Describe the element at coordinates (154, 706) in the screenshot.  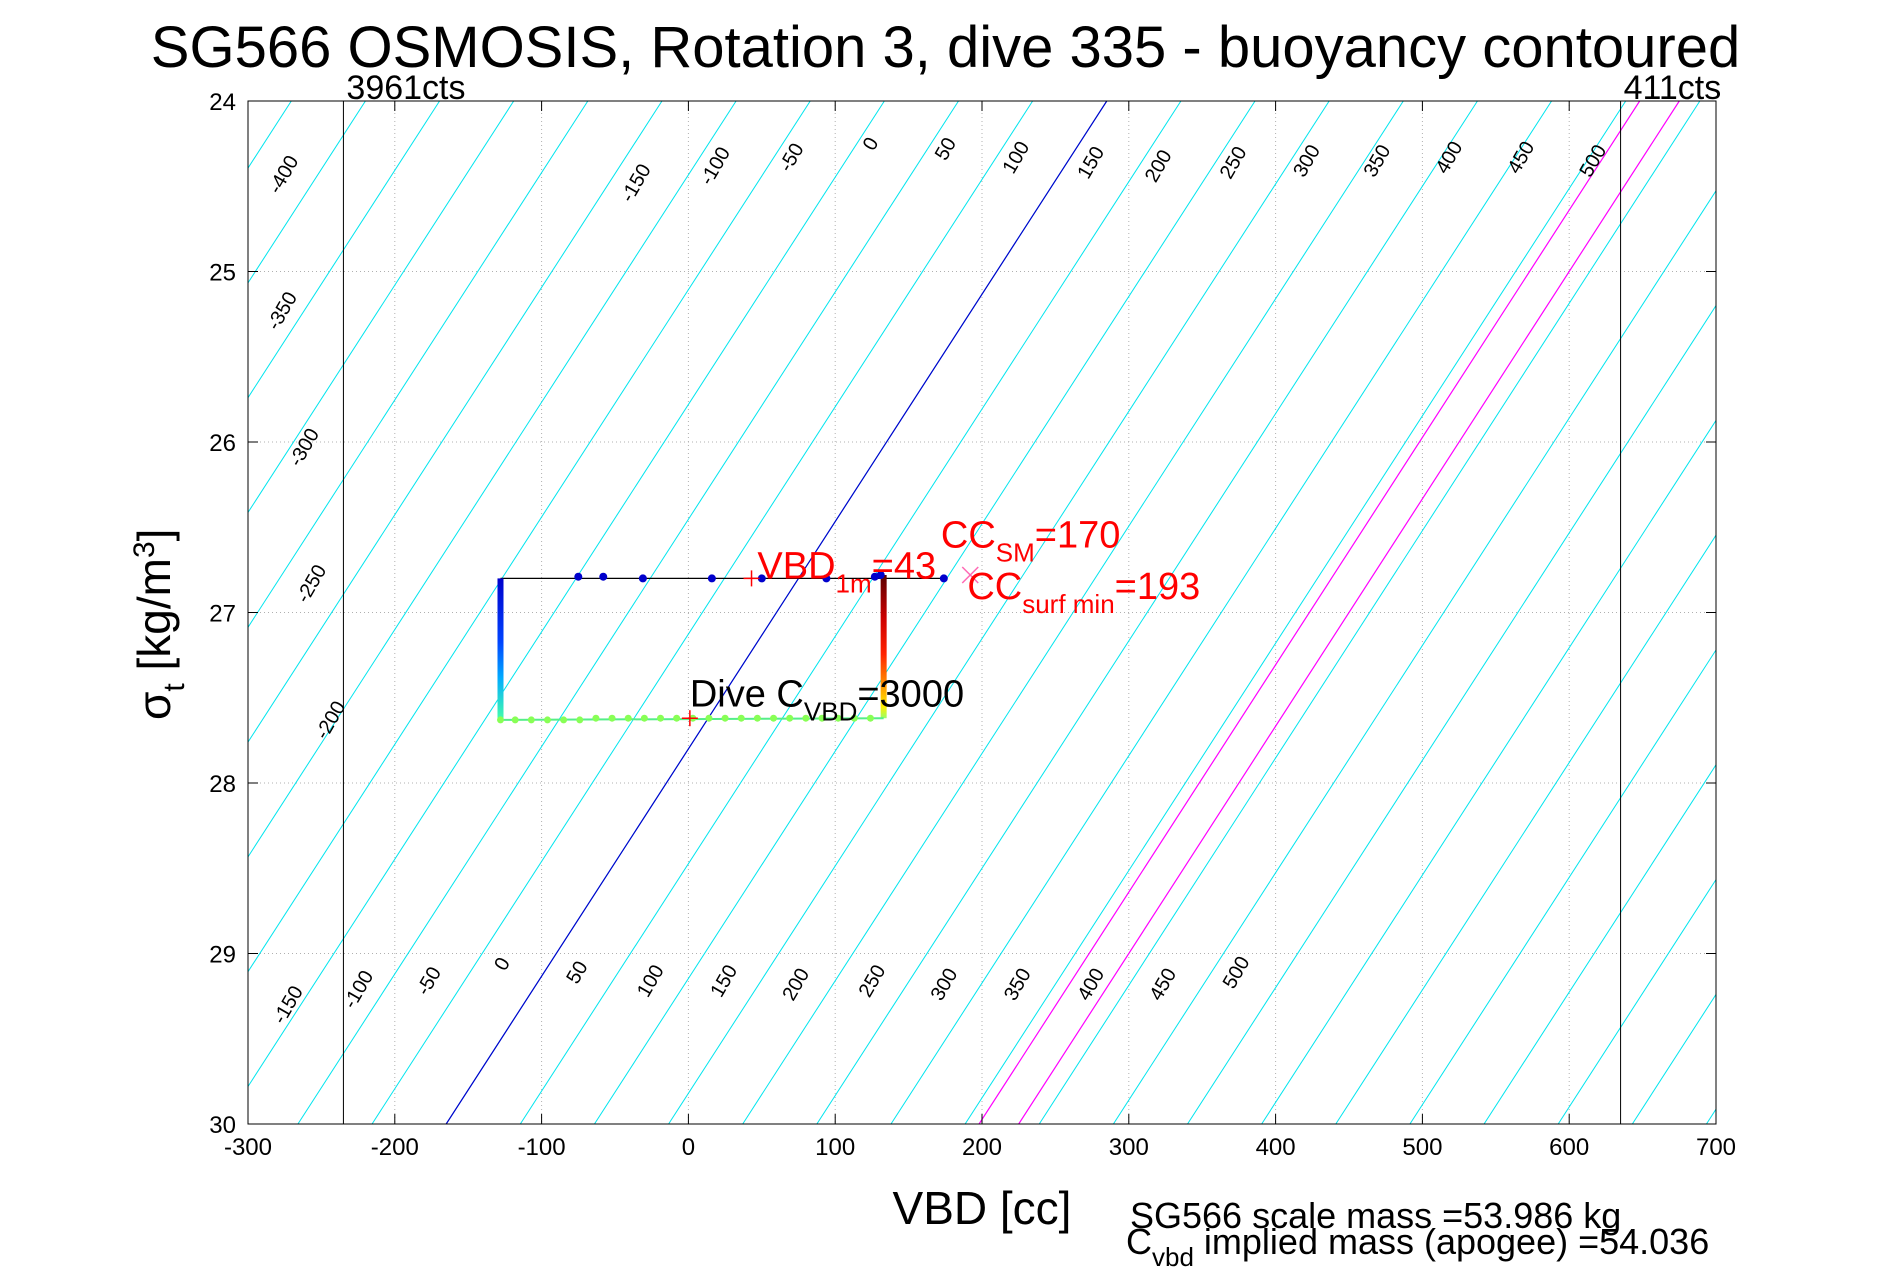
I see `y-axis-label-sym: σ` at that location.